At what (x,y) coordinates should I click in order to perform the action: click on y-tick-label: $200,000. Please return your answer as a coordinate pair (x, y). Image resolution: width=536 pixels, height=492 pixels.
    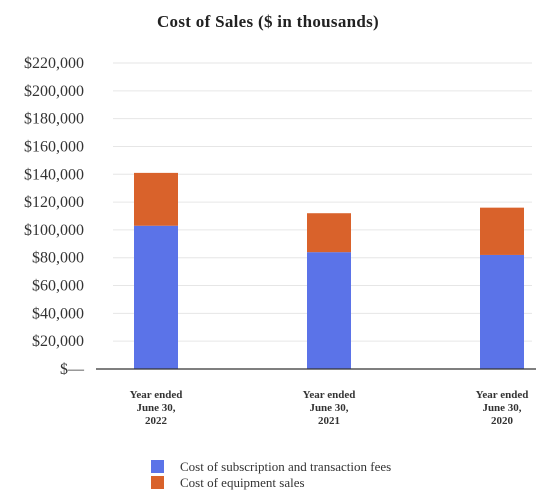
    Looking at the image, I should click on (54, 91).